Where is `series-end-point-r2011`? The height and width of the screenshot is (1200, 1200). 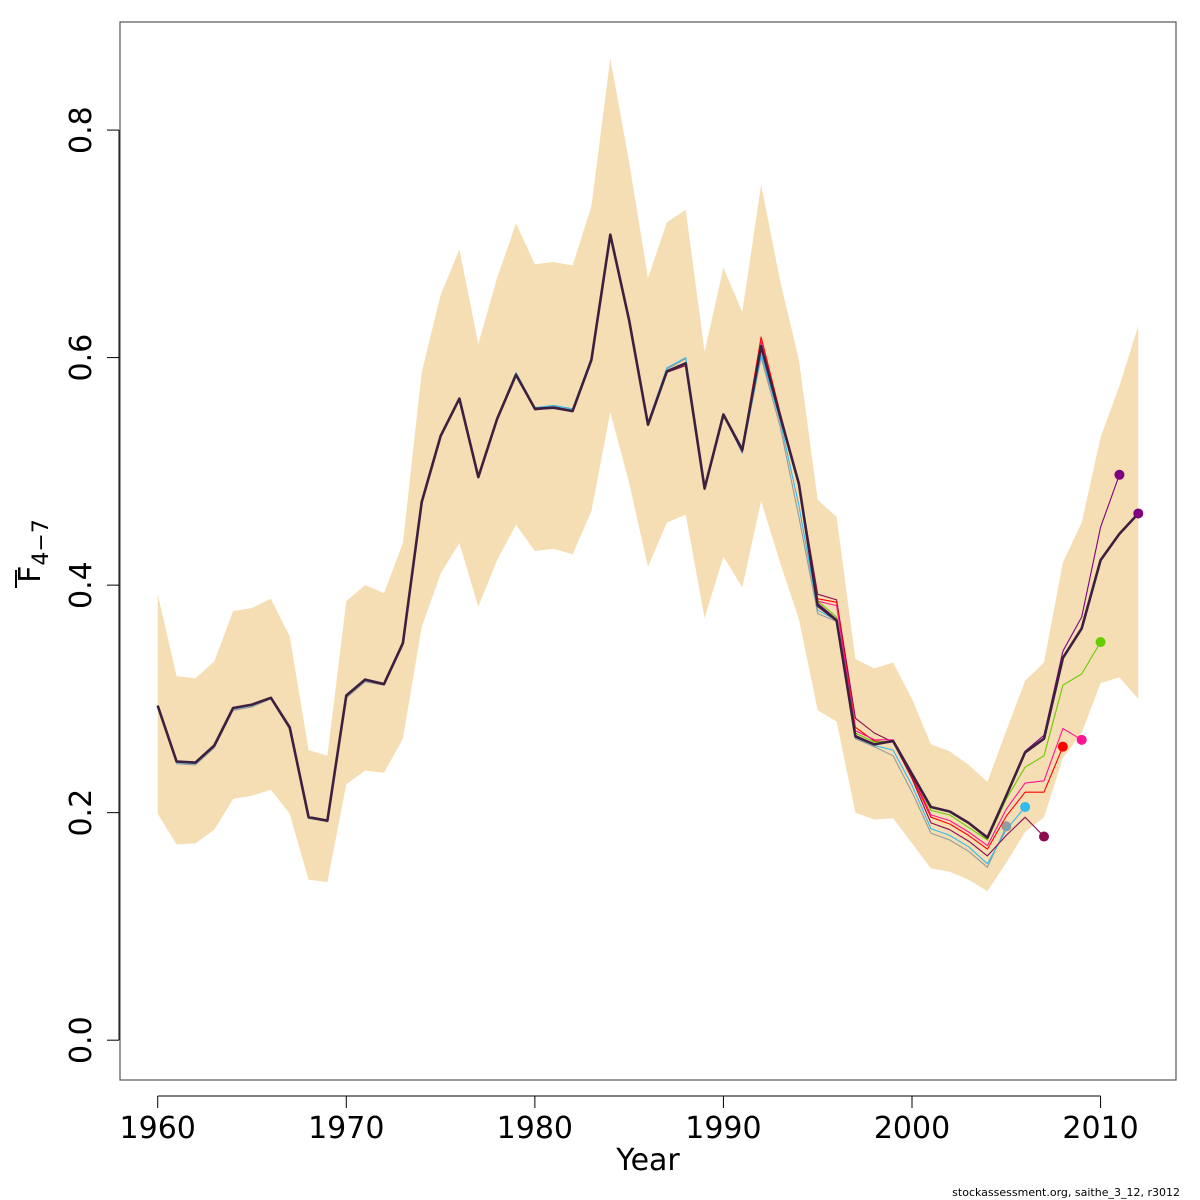 series-end-point-r2011 is located at coordinates (1119, 474).